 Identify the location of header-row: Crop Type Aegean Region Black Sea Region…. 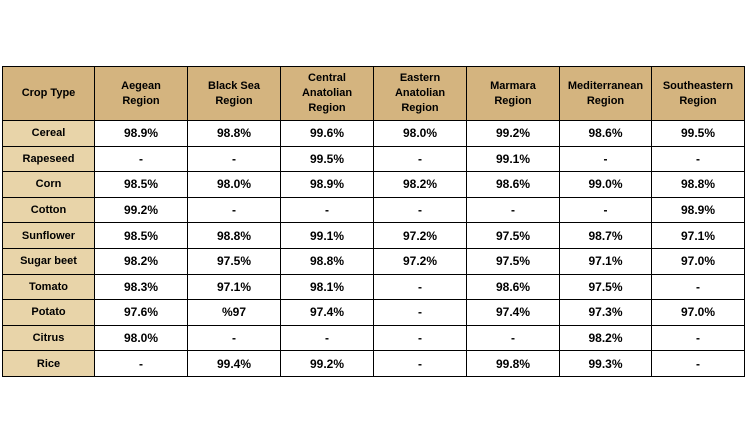
(373, 93).